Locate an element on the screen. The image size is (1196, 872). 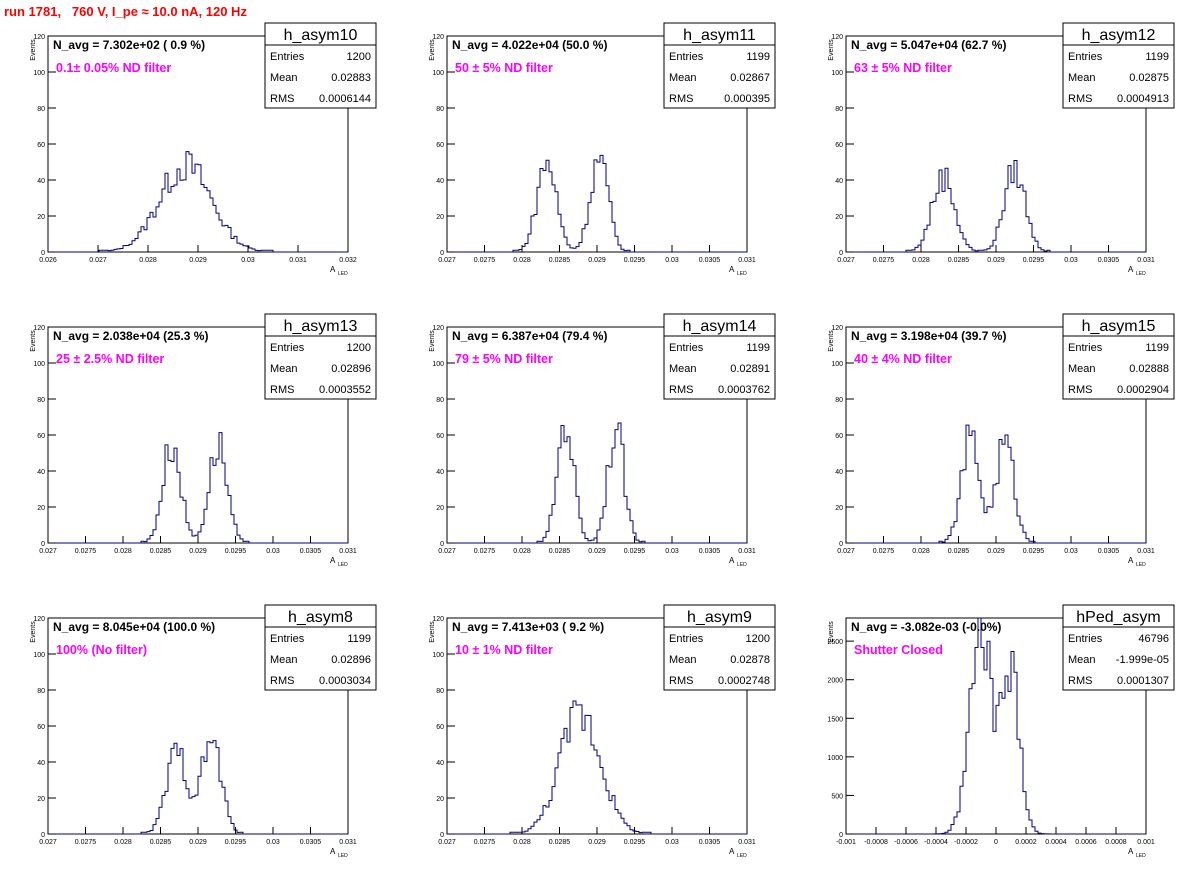
histogram-series is located at coordinates (996, 206).